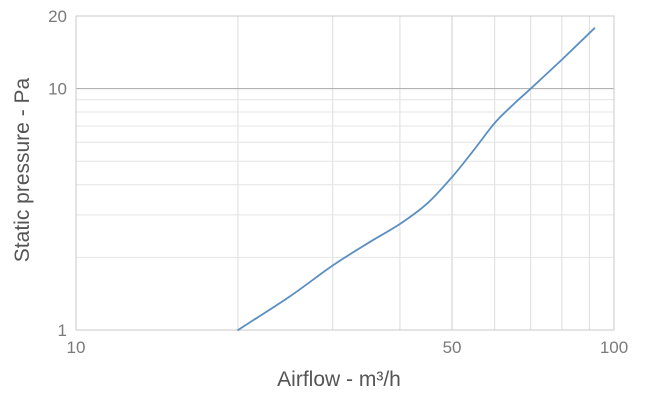 The width and height of the screenshot is (647, 393). What do you see at coordinates (22, 169) in the screenshot?
I see `y-axis-title: Static pressure - Pa` at bounding box center [22, 169].